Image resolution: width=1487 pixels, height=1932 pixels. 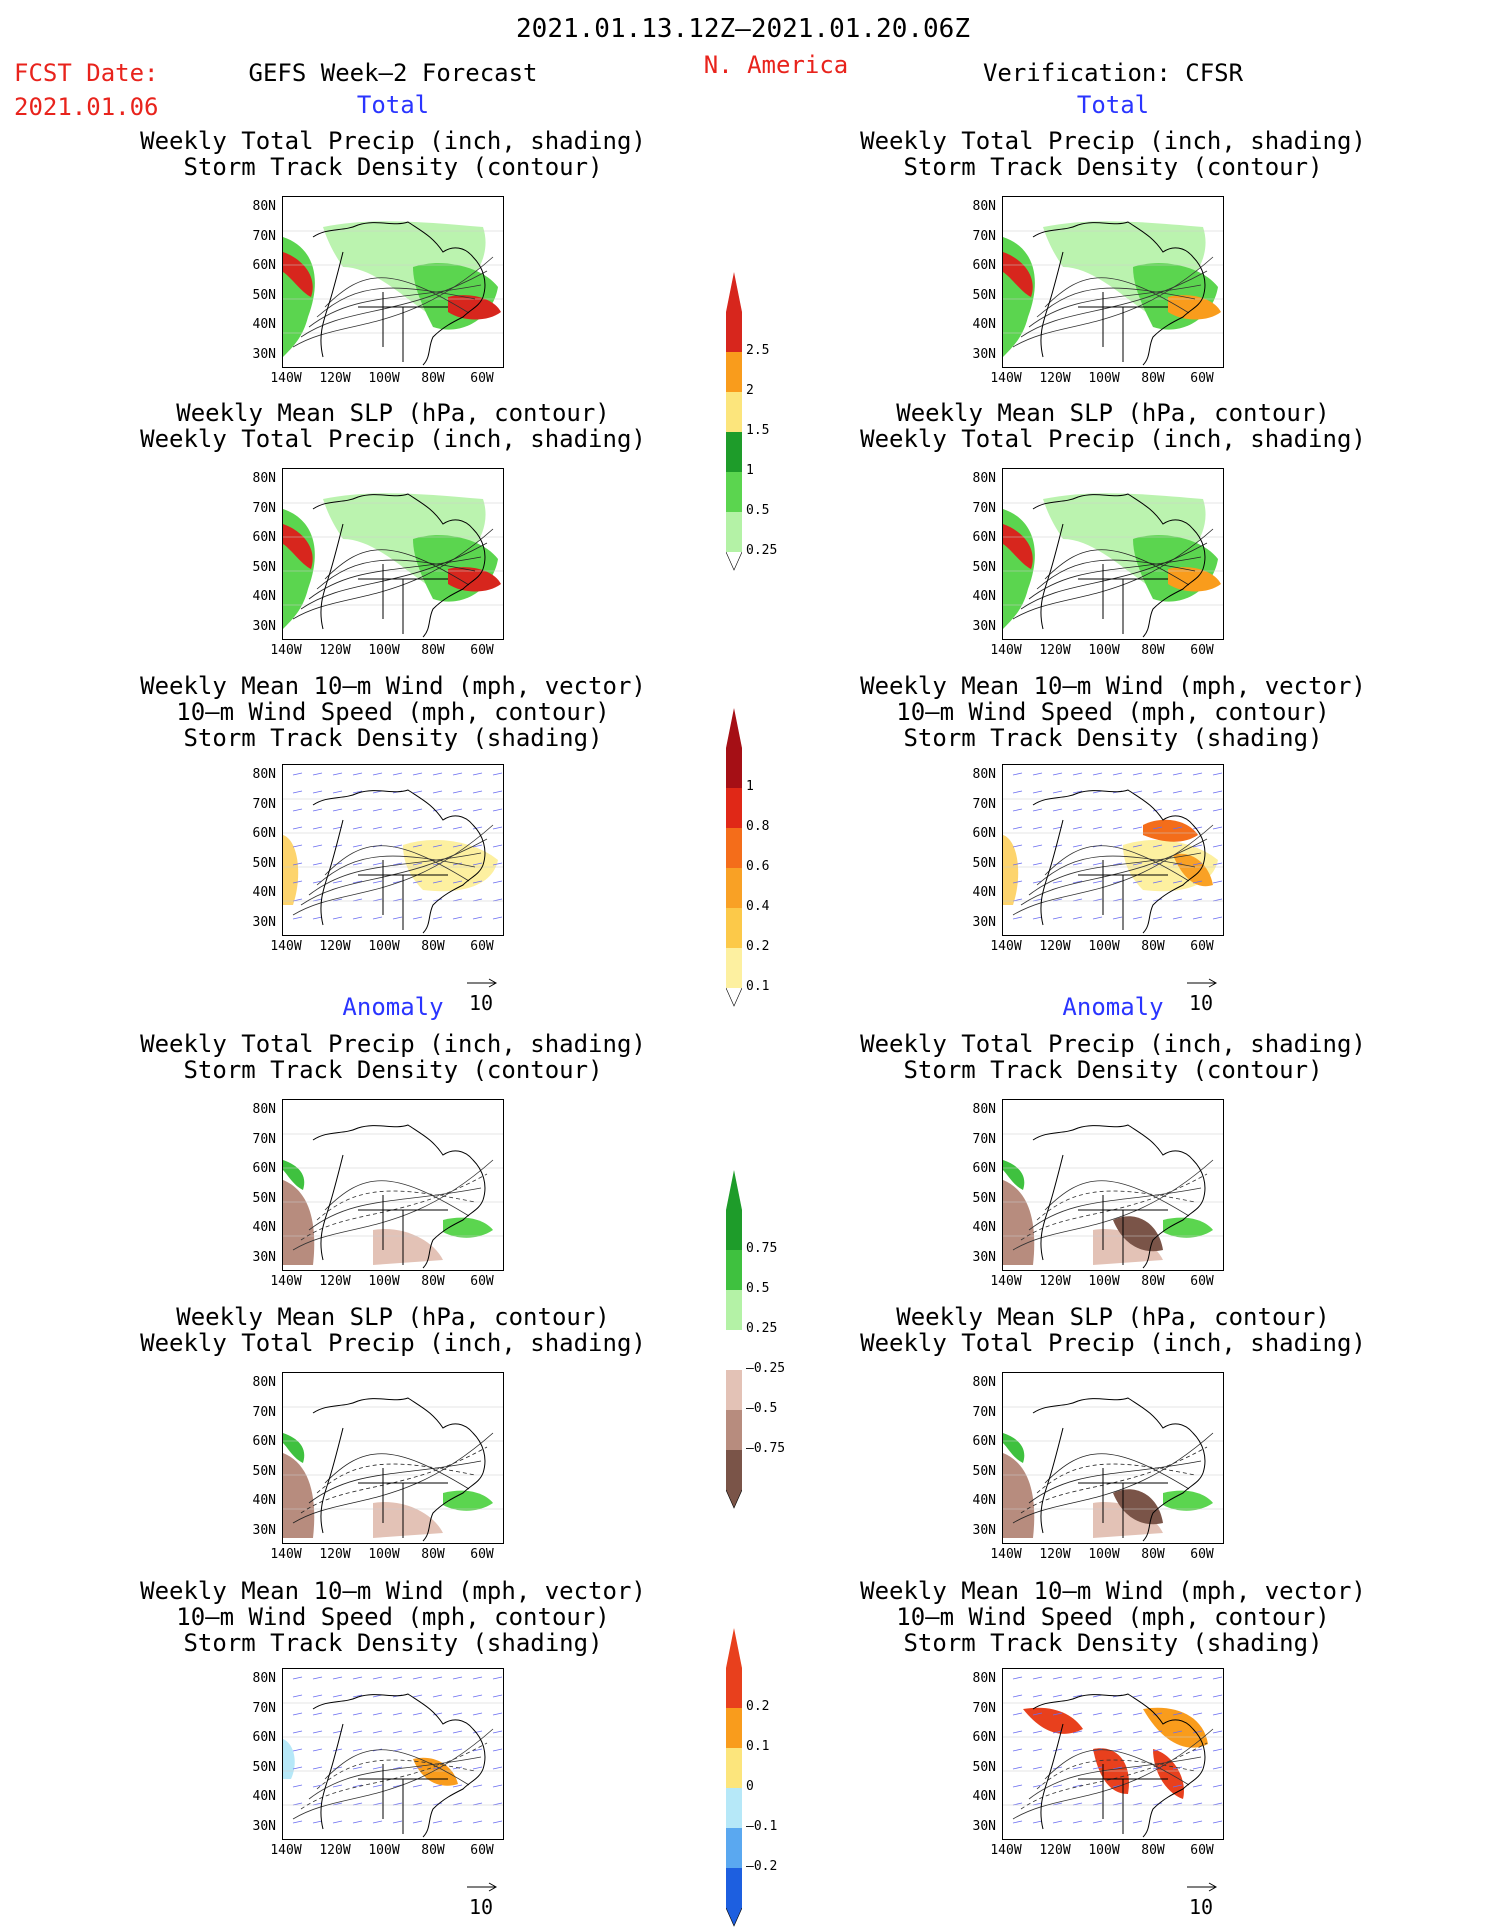 I want to click on fcst-date-label: FCST Date:, so click(x=86, y=73).